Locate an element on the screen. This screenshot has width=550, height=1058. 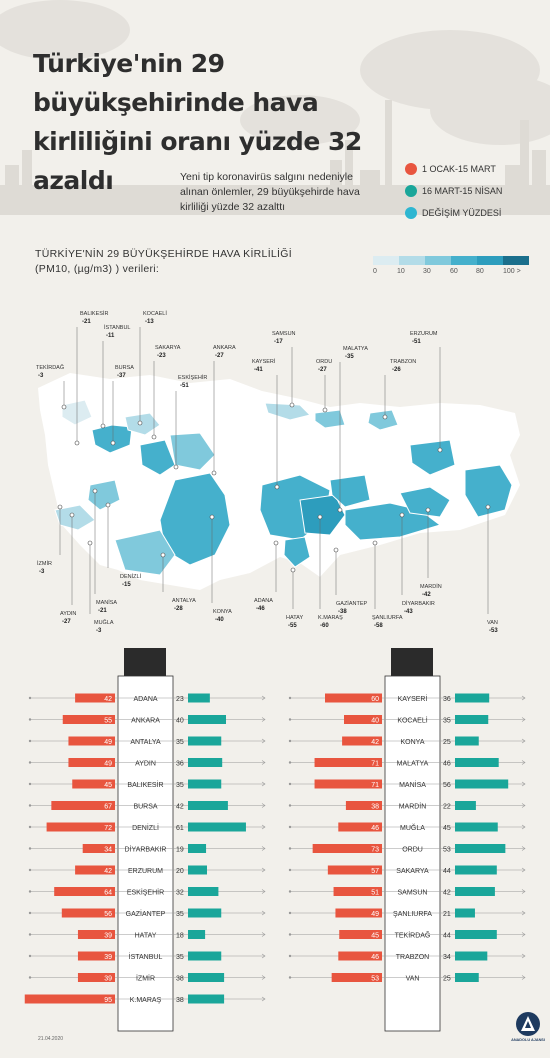
chart-row: 39 İSTANBUL 35 is located at coordinates (147, 956).